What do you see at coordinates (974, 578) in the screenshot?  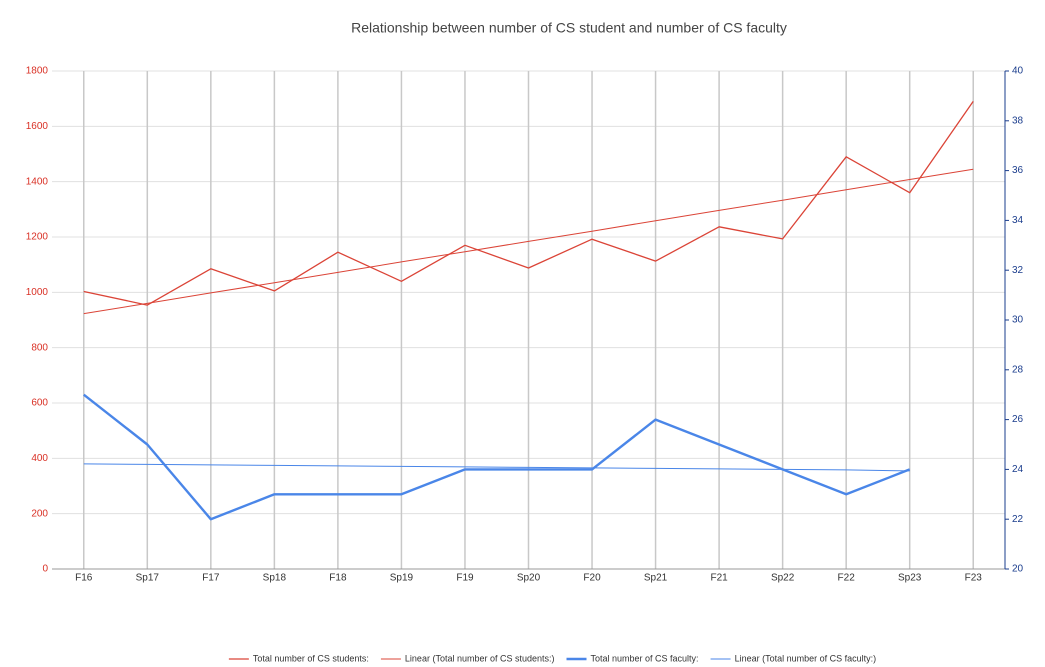 I see `x-tick-label: F23` at bounding box center [974, 578].